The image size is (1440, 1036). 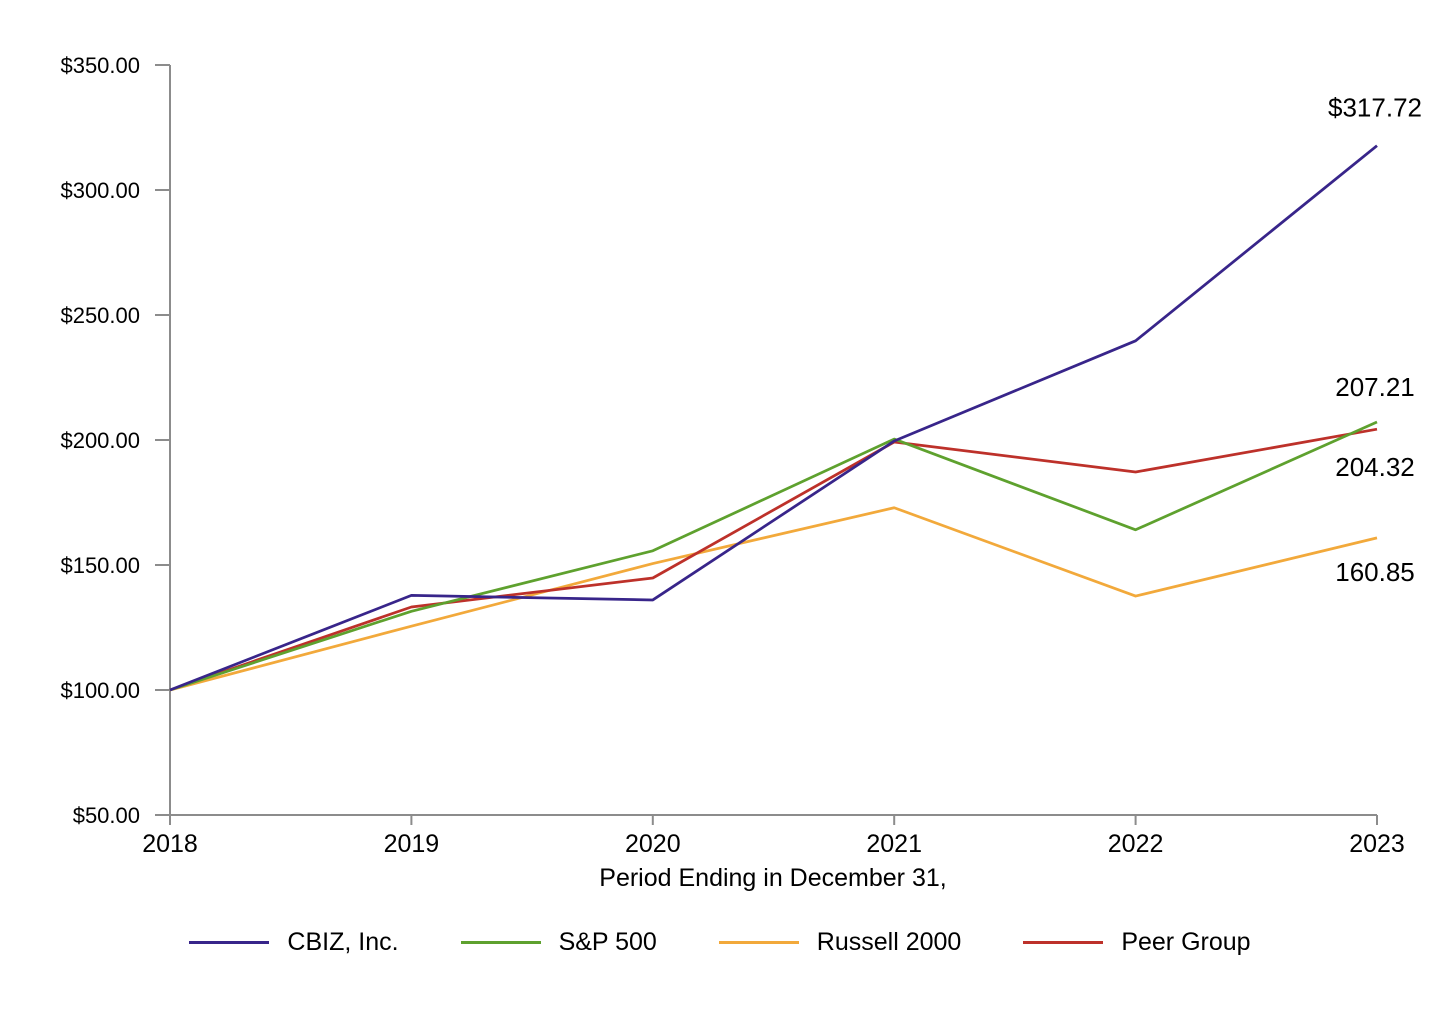 I want to click on end-value-label: 160.85, so click(x=1375, y=572).